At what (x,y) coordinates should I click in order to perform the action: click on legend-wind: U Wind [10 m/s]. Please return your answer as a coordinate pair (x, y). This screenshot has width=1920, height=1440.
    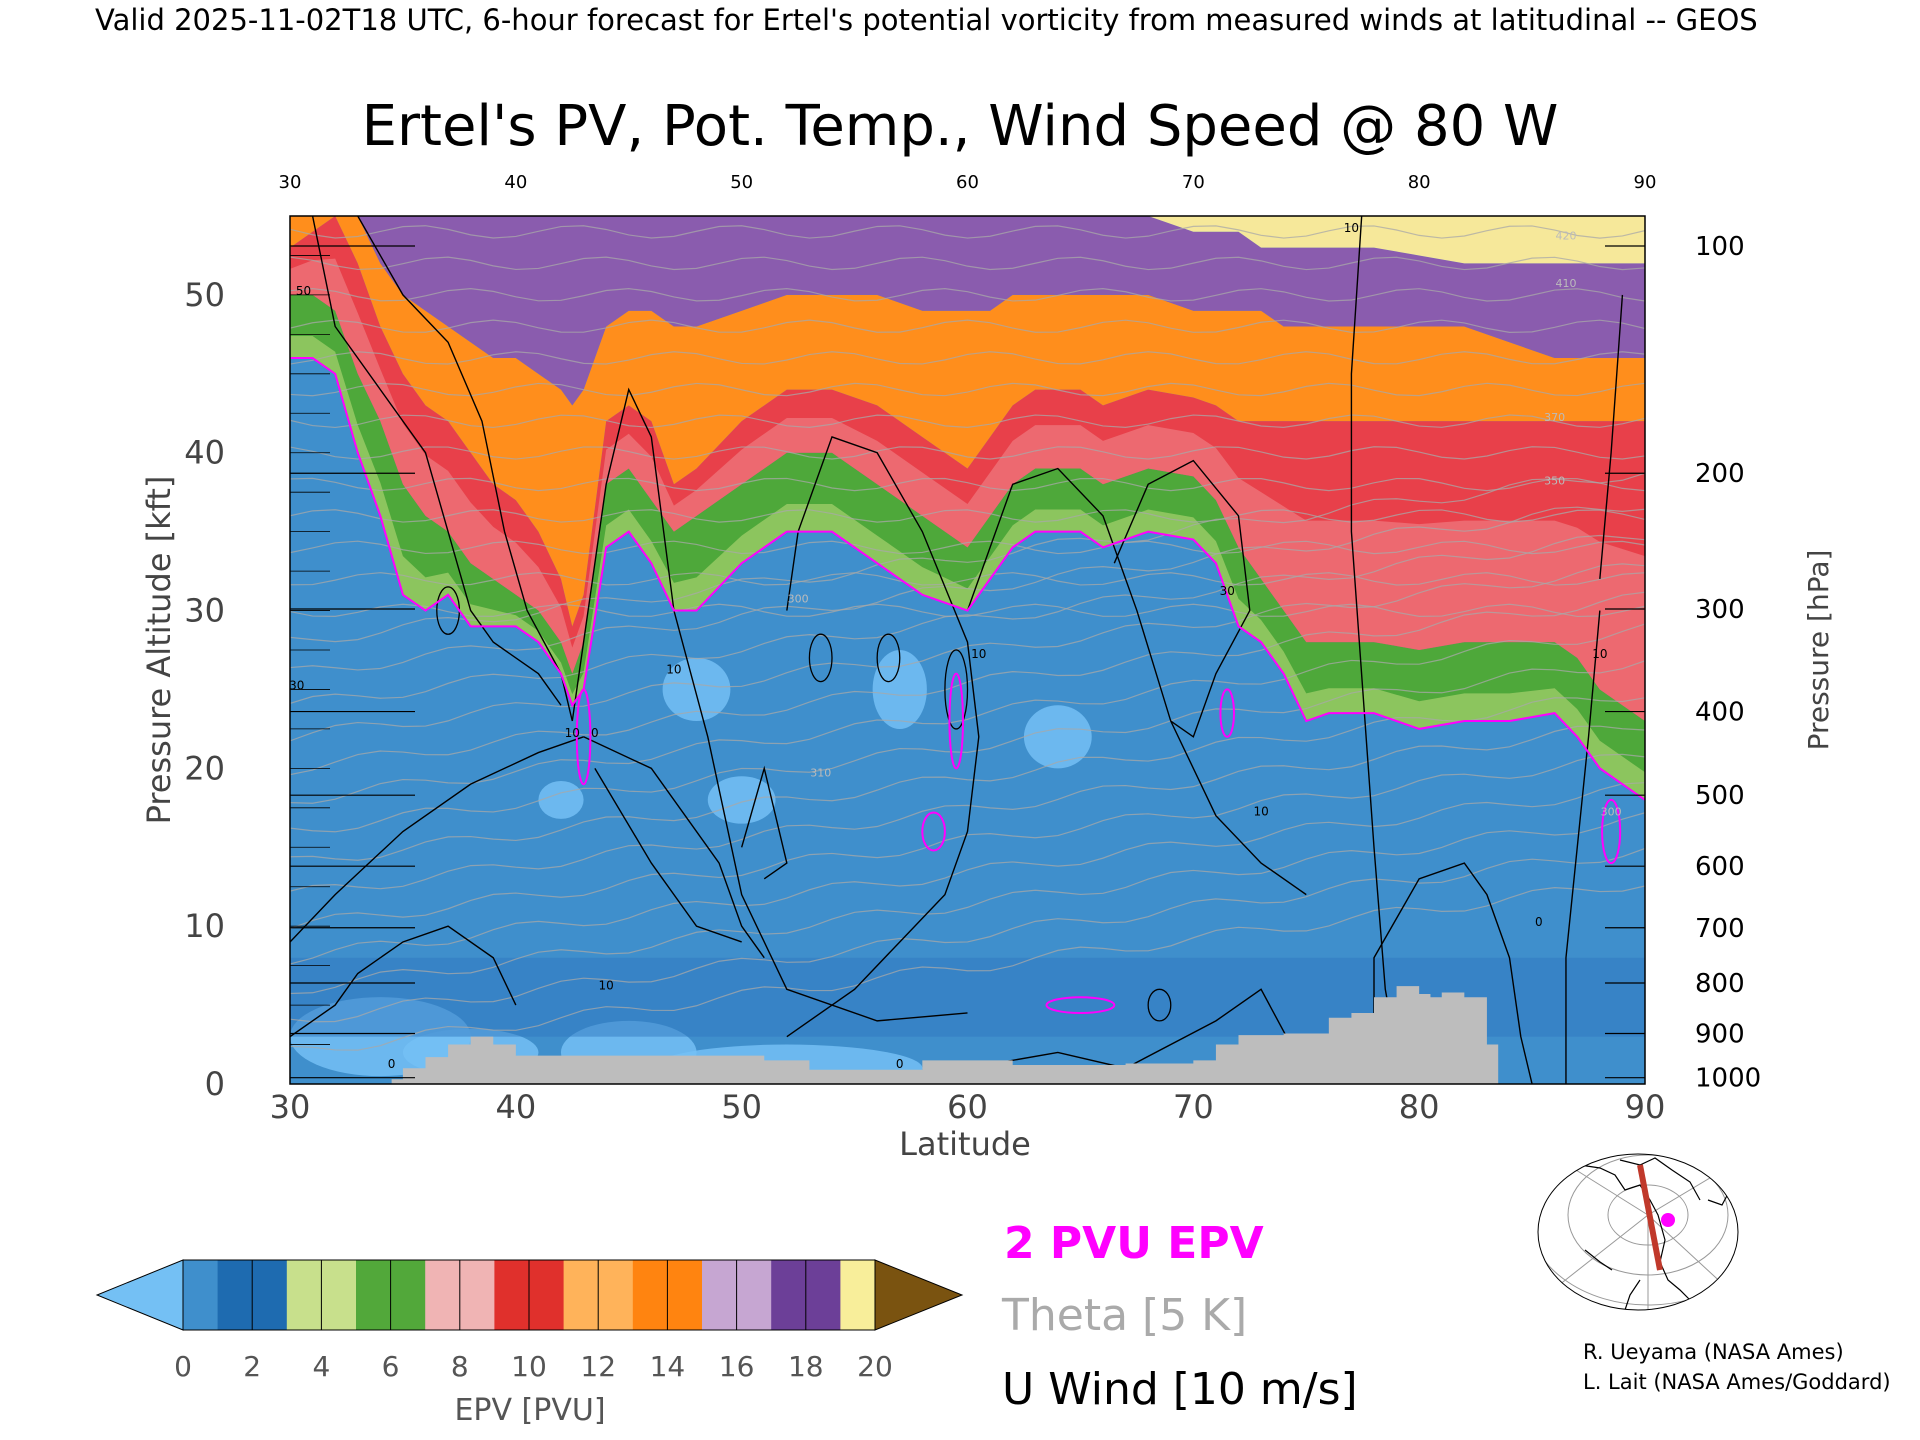
    Looking at the image, I should click on (1180, 1389).